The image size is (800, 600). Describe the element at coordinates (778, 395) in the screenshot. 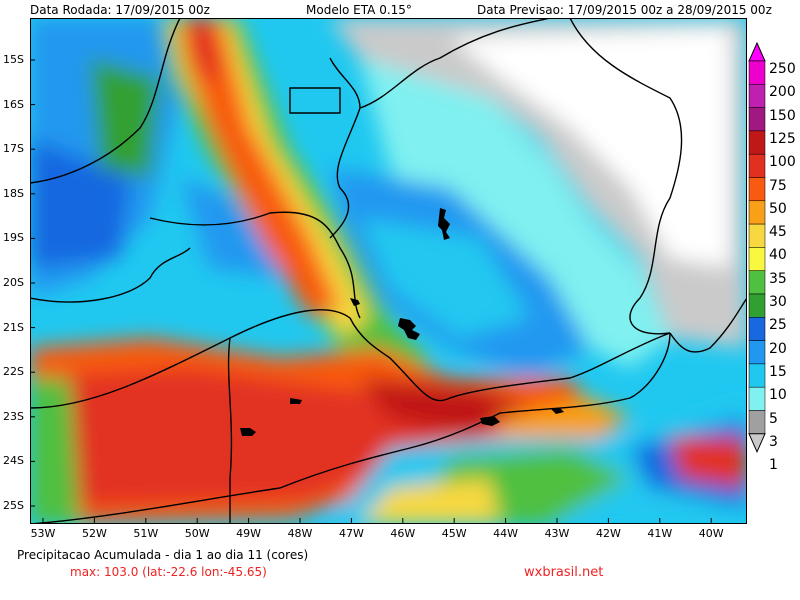

I see `colorbar-level-label: 10` at that location.